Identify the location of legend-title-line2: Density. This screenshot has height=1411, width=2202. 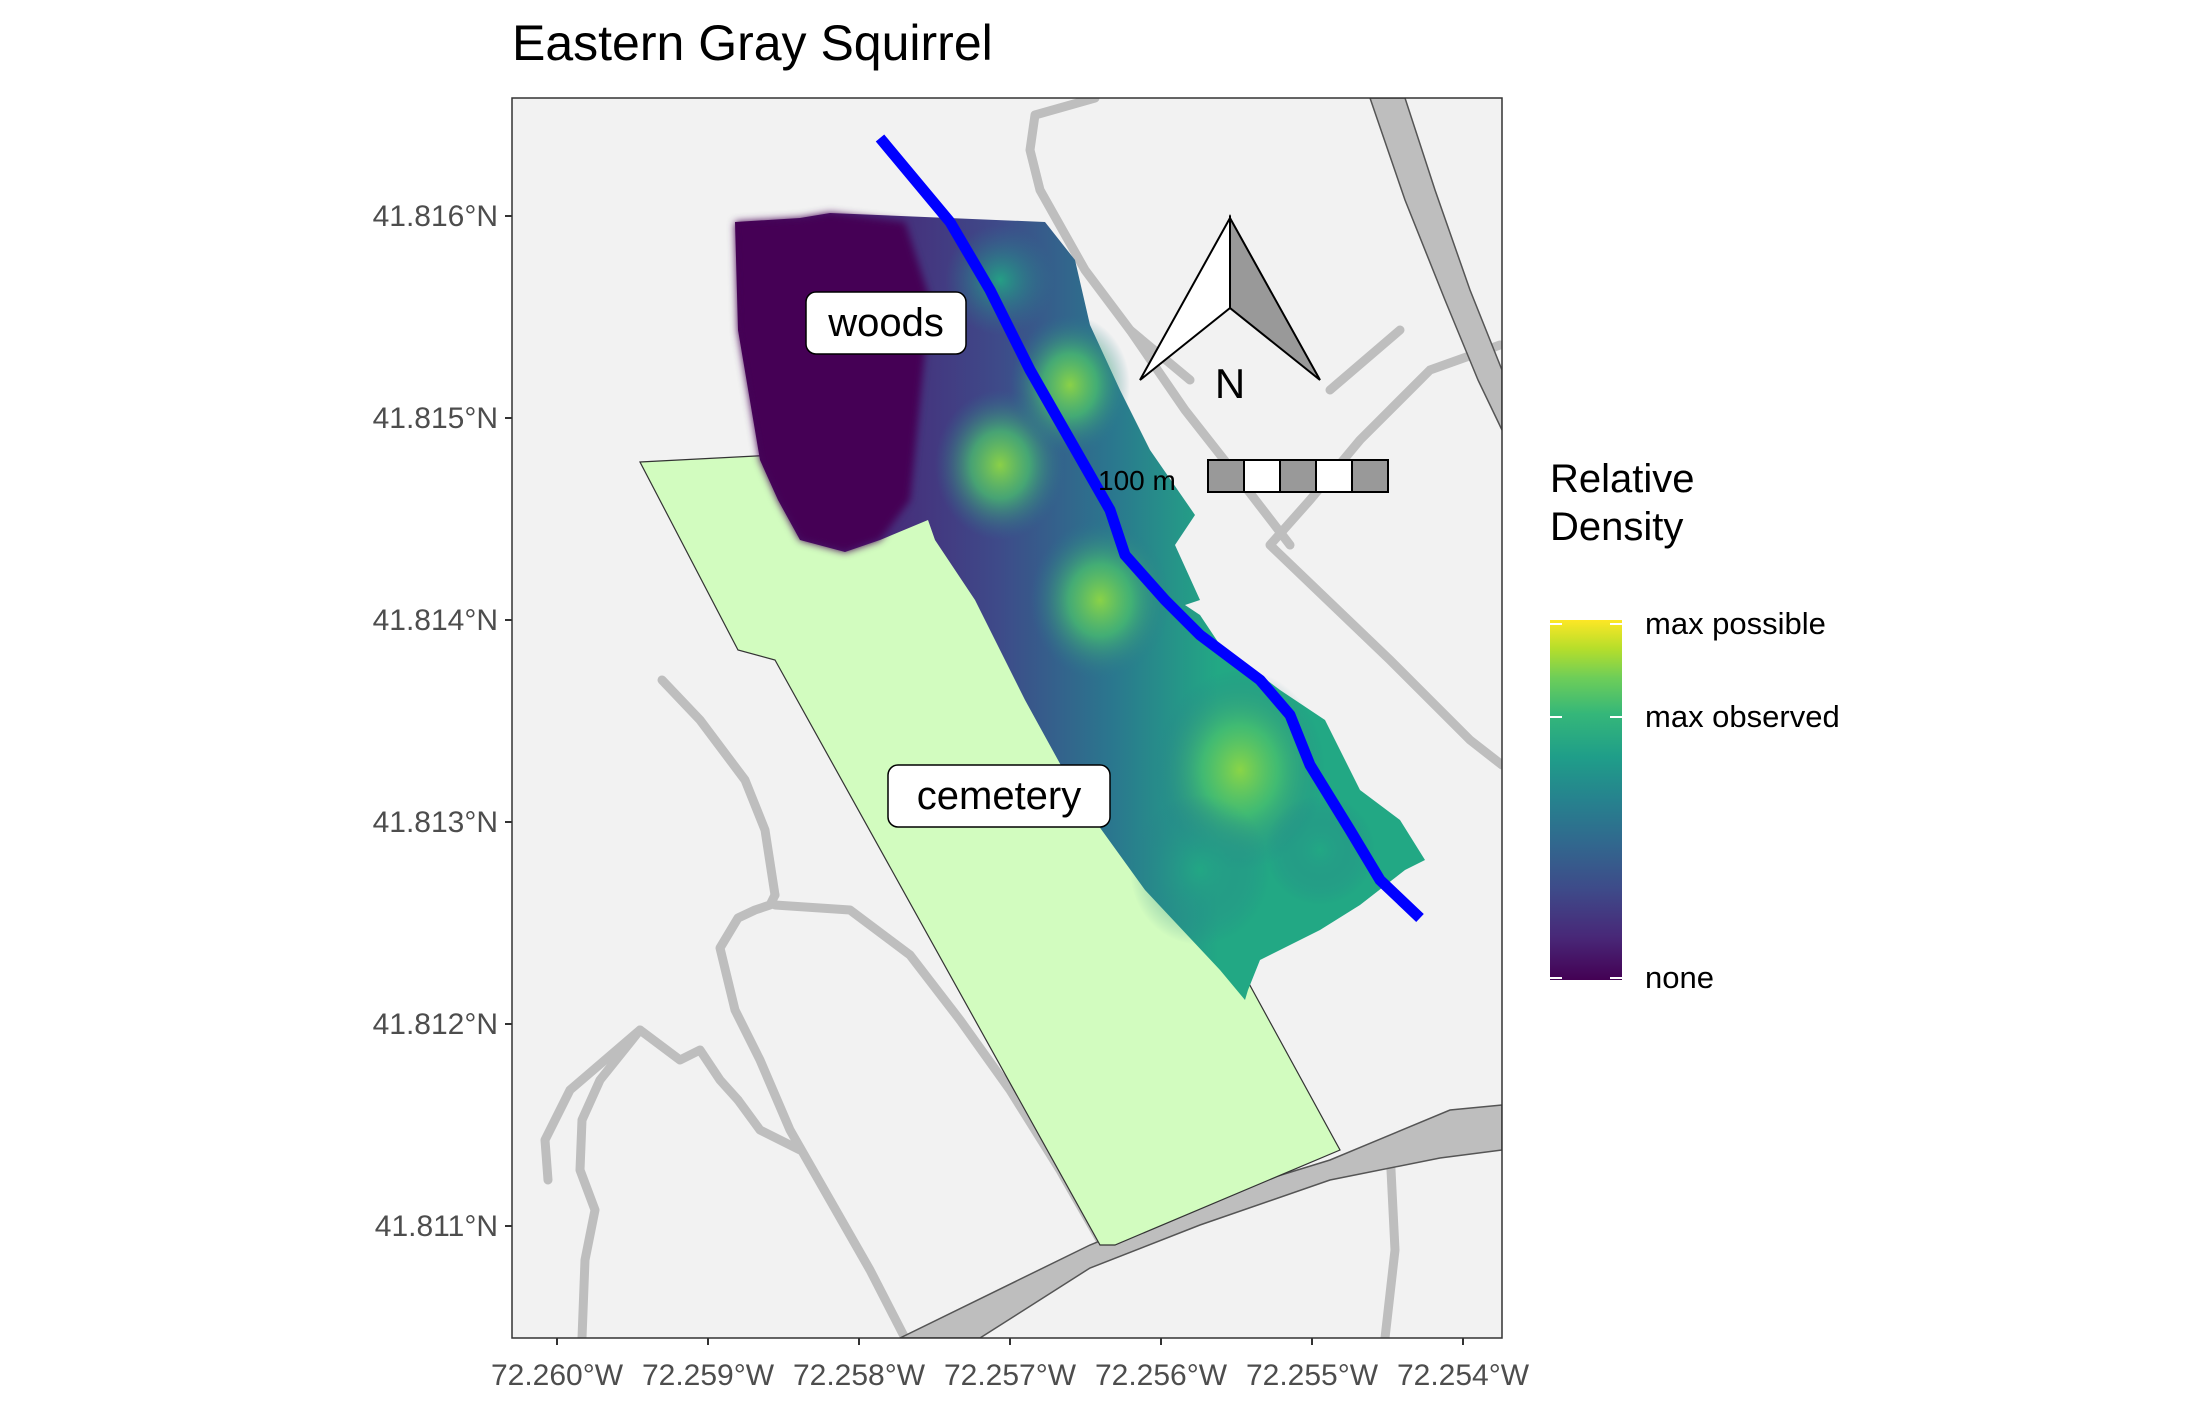
(1616, 527).